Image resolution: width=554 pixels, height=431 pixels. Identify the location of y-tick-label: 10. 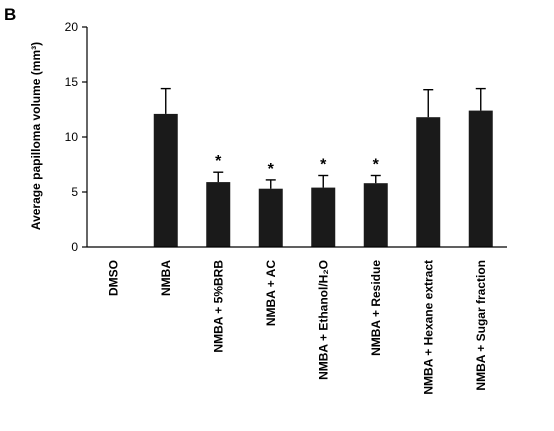
(72, 137).